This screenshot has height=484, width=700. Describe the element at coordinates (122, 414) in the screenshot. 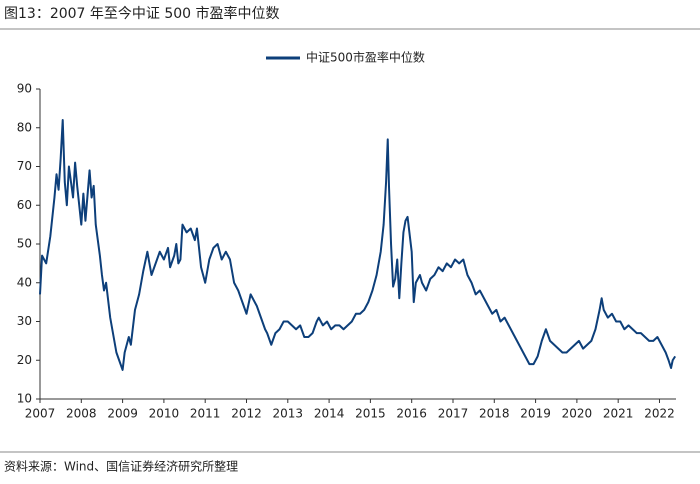

I see `x-tick-label: 2009` at that location.